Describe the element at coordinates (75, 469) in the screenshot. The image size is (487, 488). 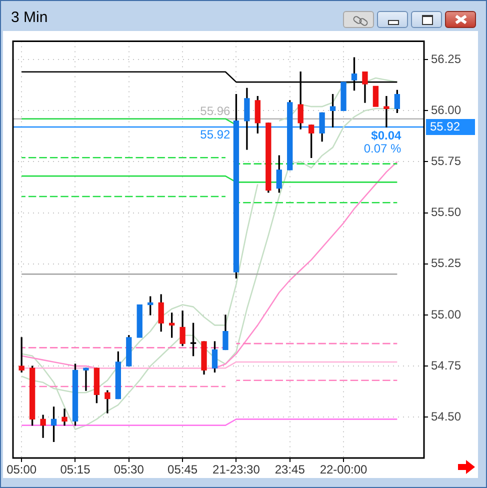
I see `x-tick-label: 05:15` at that location.